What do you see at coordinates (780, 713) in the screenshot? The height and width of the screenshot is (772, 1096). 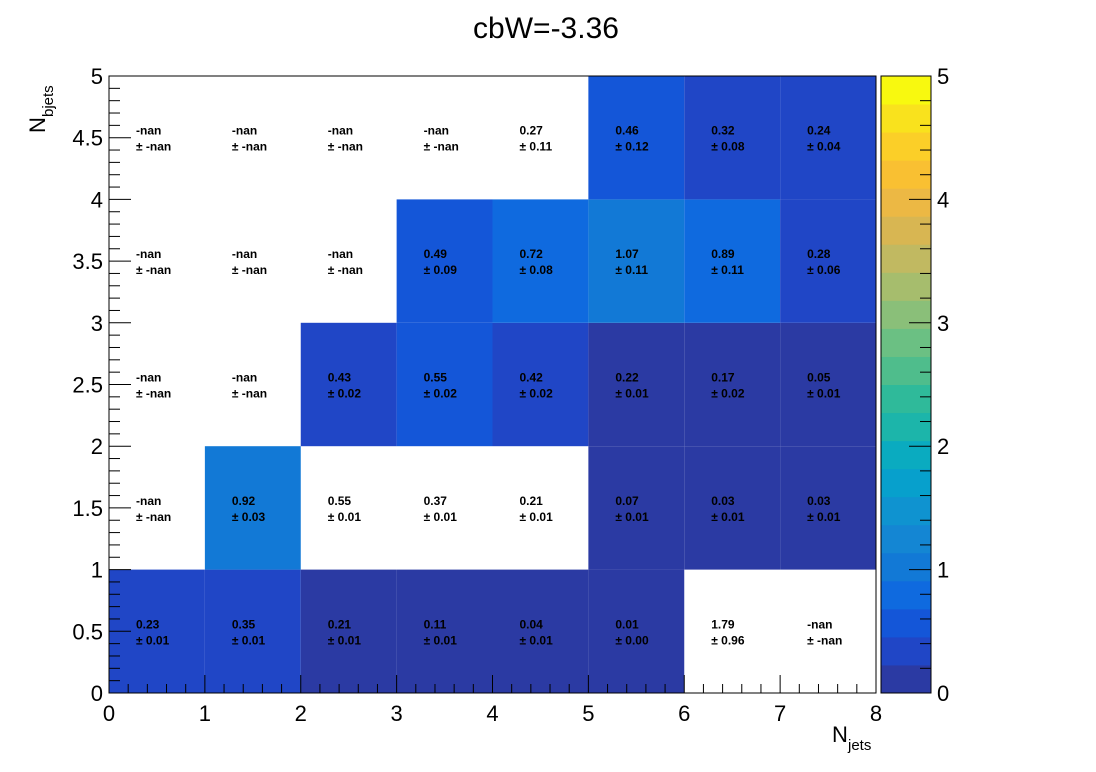 I see `x-tick-label: 7` at bounding box center [780, 713].